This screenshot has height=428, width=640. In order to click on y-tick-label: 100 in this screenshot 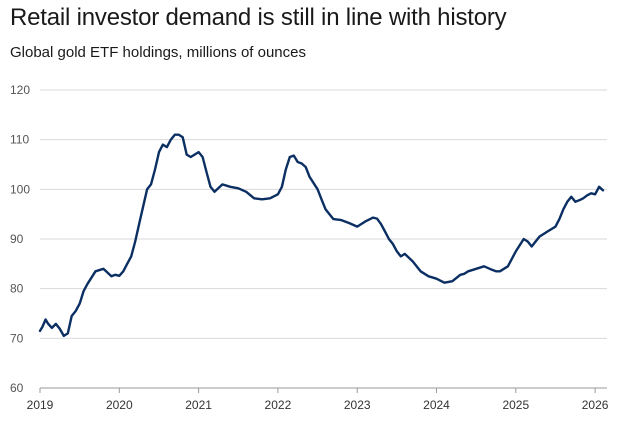, I will do `click(20, 189)`.